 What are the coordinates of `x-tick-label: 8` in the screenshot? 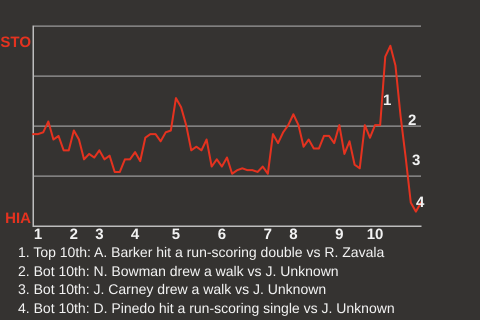 It's located at (293, 235).